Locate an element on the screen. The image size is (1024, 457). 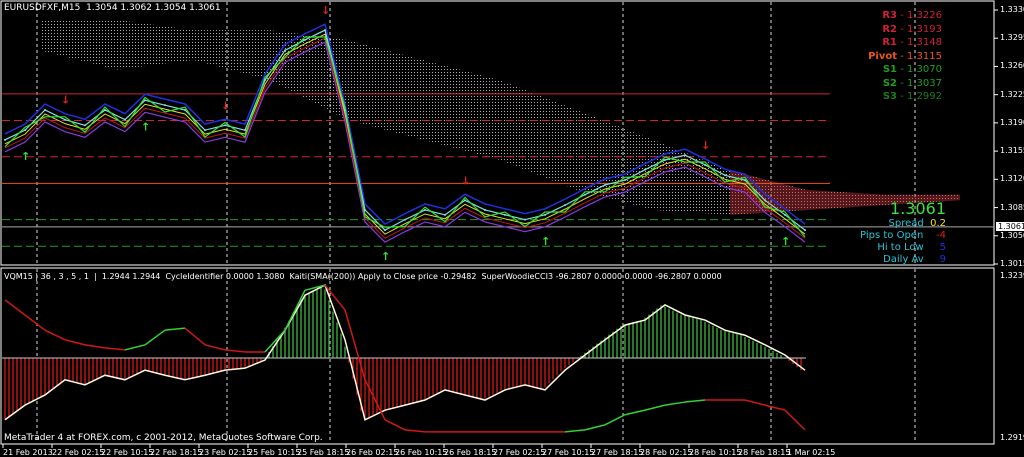
time-tick-label: 28 Feb 18:15 is located at coordinates (764, 452).